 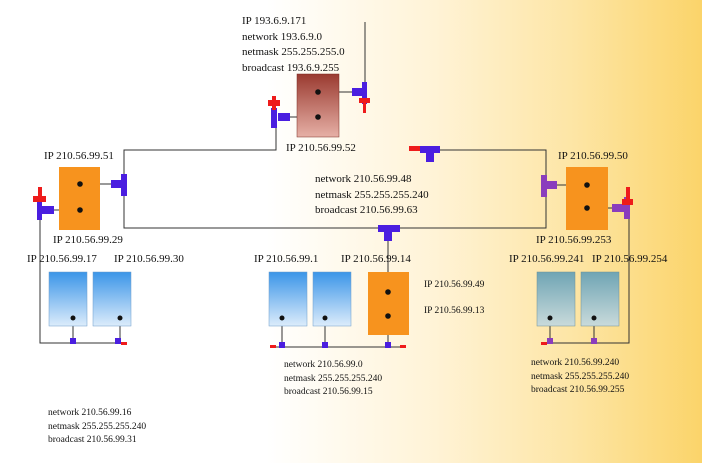 I want to click on right-host-2-ip: IP 210.56.99.254, so click(x=630, y=259).